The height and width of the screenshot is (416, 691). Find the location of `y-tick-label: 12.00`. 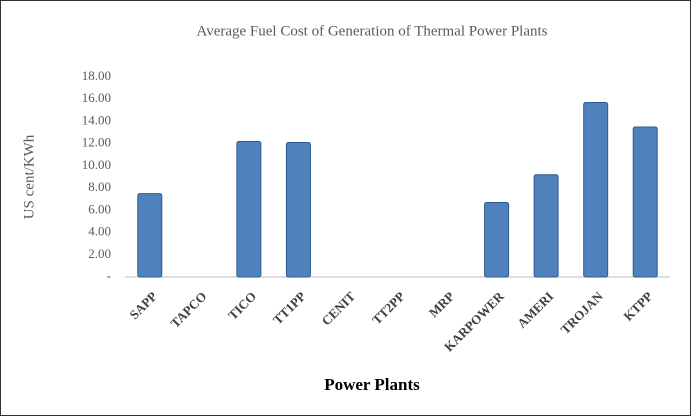

y-tick-label: 12.00 is located at coordinates (96, 142).